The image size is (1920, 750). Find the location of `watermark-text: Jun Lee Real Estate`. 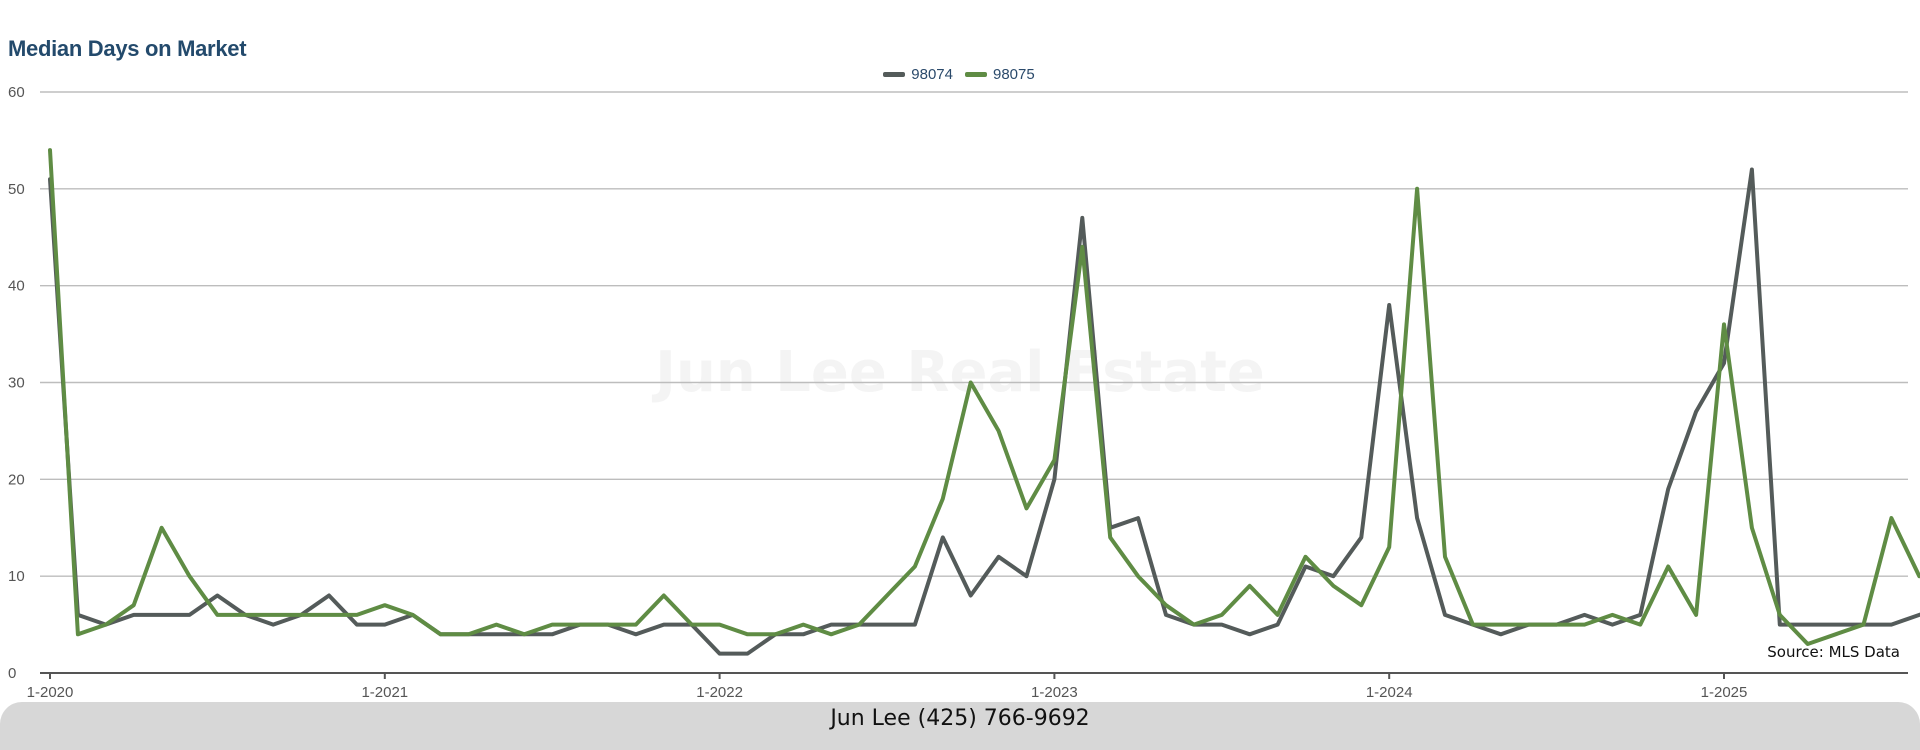

watermark-text: Jun Lee Real Estate is located at coordinates (960, 372).